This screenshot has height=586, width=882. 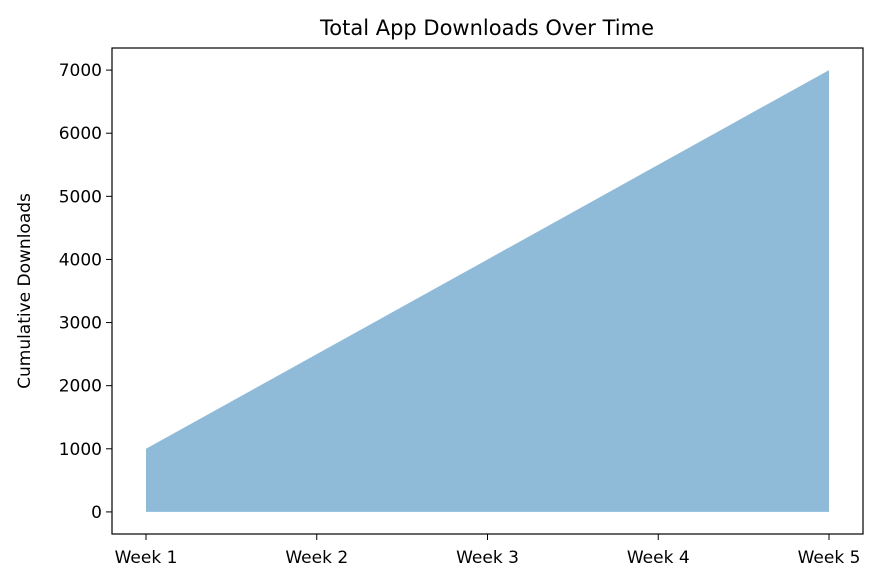 I want to click on y-axis-title: Cumulative Downloads, so click(x=25, y=291).